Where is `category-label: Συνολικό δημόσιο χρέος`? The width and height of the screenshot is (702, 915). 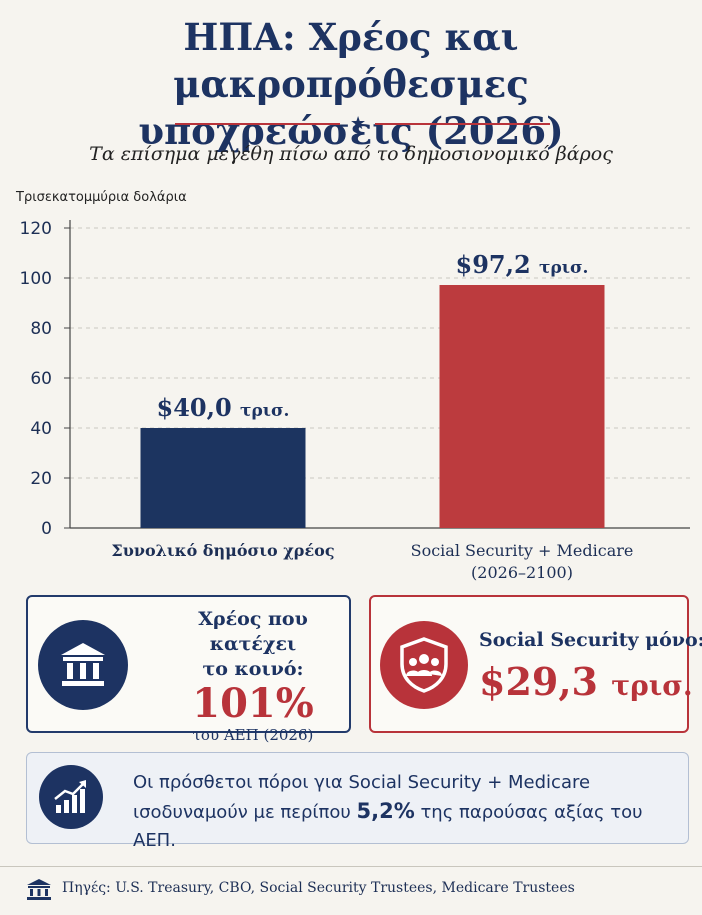
category-label: Συνολικό δημόσιο χρέος is located at coordinates (222, 550).